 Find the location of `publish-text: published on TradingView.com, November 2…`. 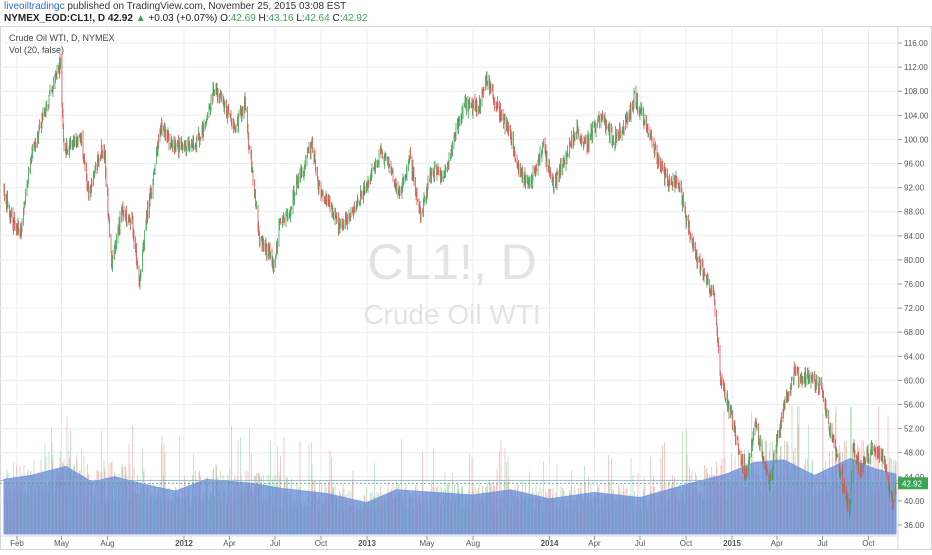

publish-text: published on TradingView.com, November 2… is located at coordinates (205, 6).